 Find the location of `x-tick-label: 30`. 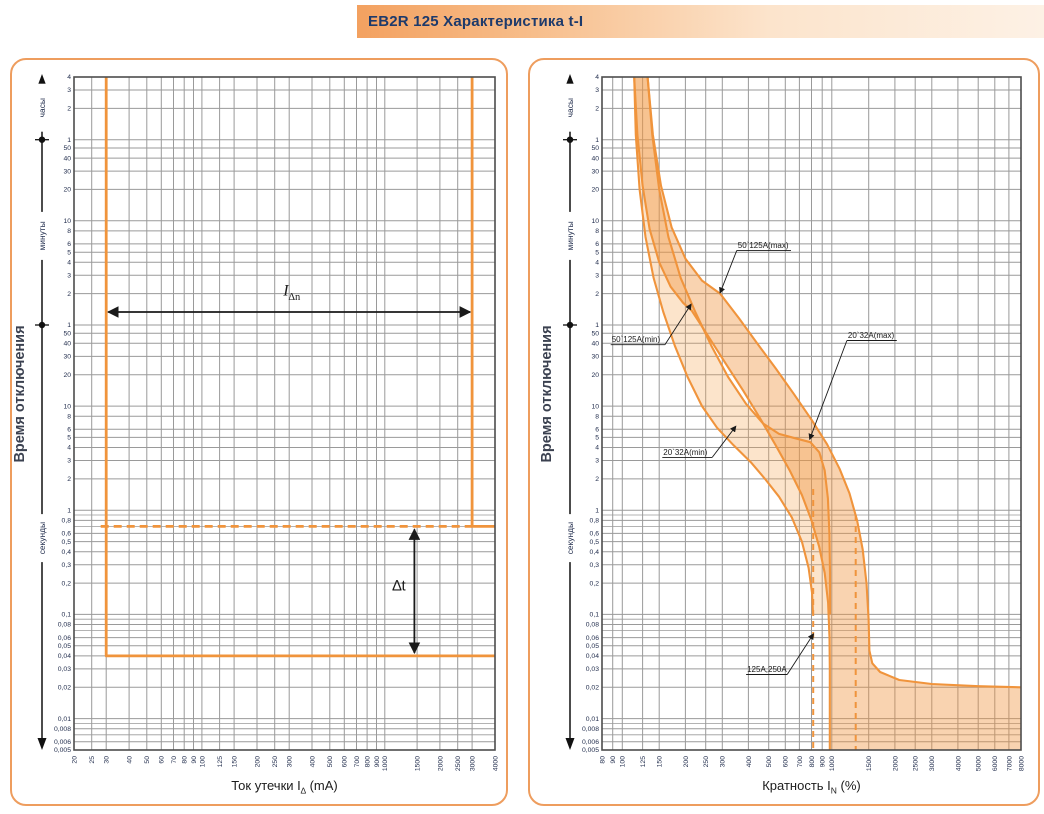

x-tick-label: 30 is located at coordinates (107, 760).